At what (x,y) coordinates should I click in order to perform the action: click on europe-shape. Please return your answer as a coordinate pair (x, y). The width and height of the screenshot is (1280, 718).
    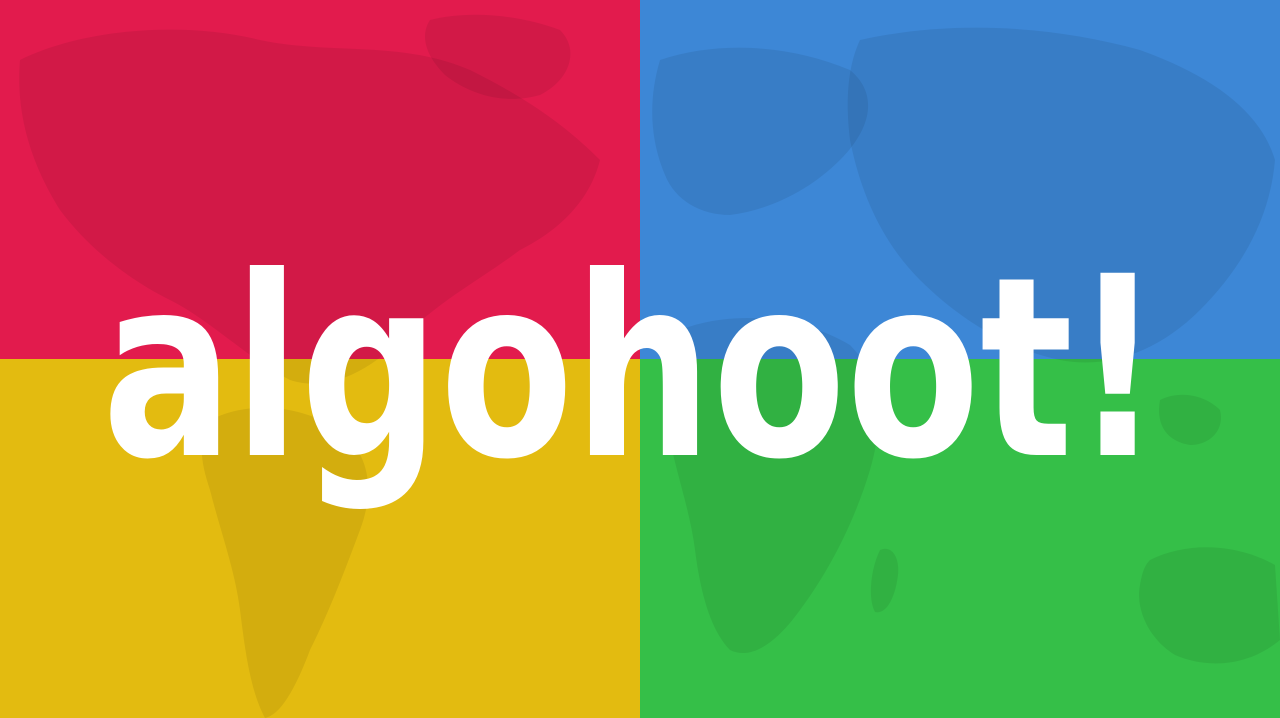
    Looking at the image, I should click on (760, 131).